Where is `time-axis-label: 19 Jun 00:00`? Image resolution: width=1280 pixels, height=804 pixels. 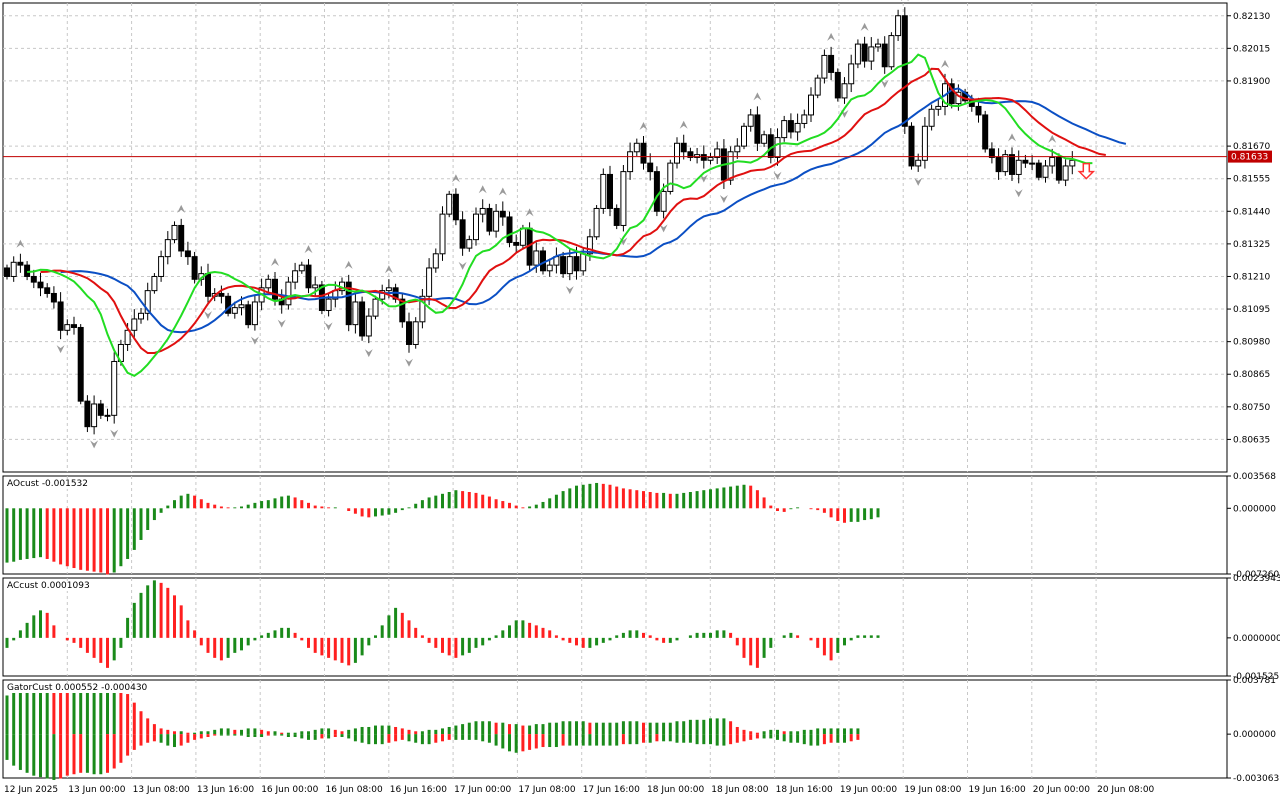 time-axis-label: 19 Jun 00:00 is located at coordinates (868, 790).